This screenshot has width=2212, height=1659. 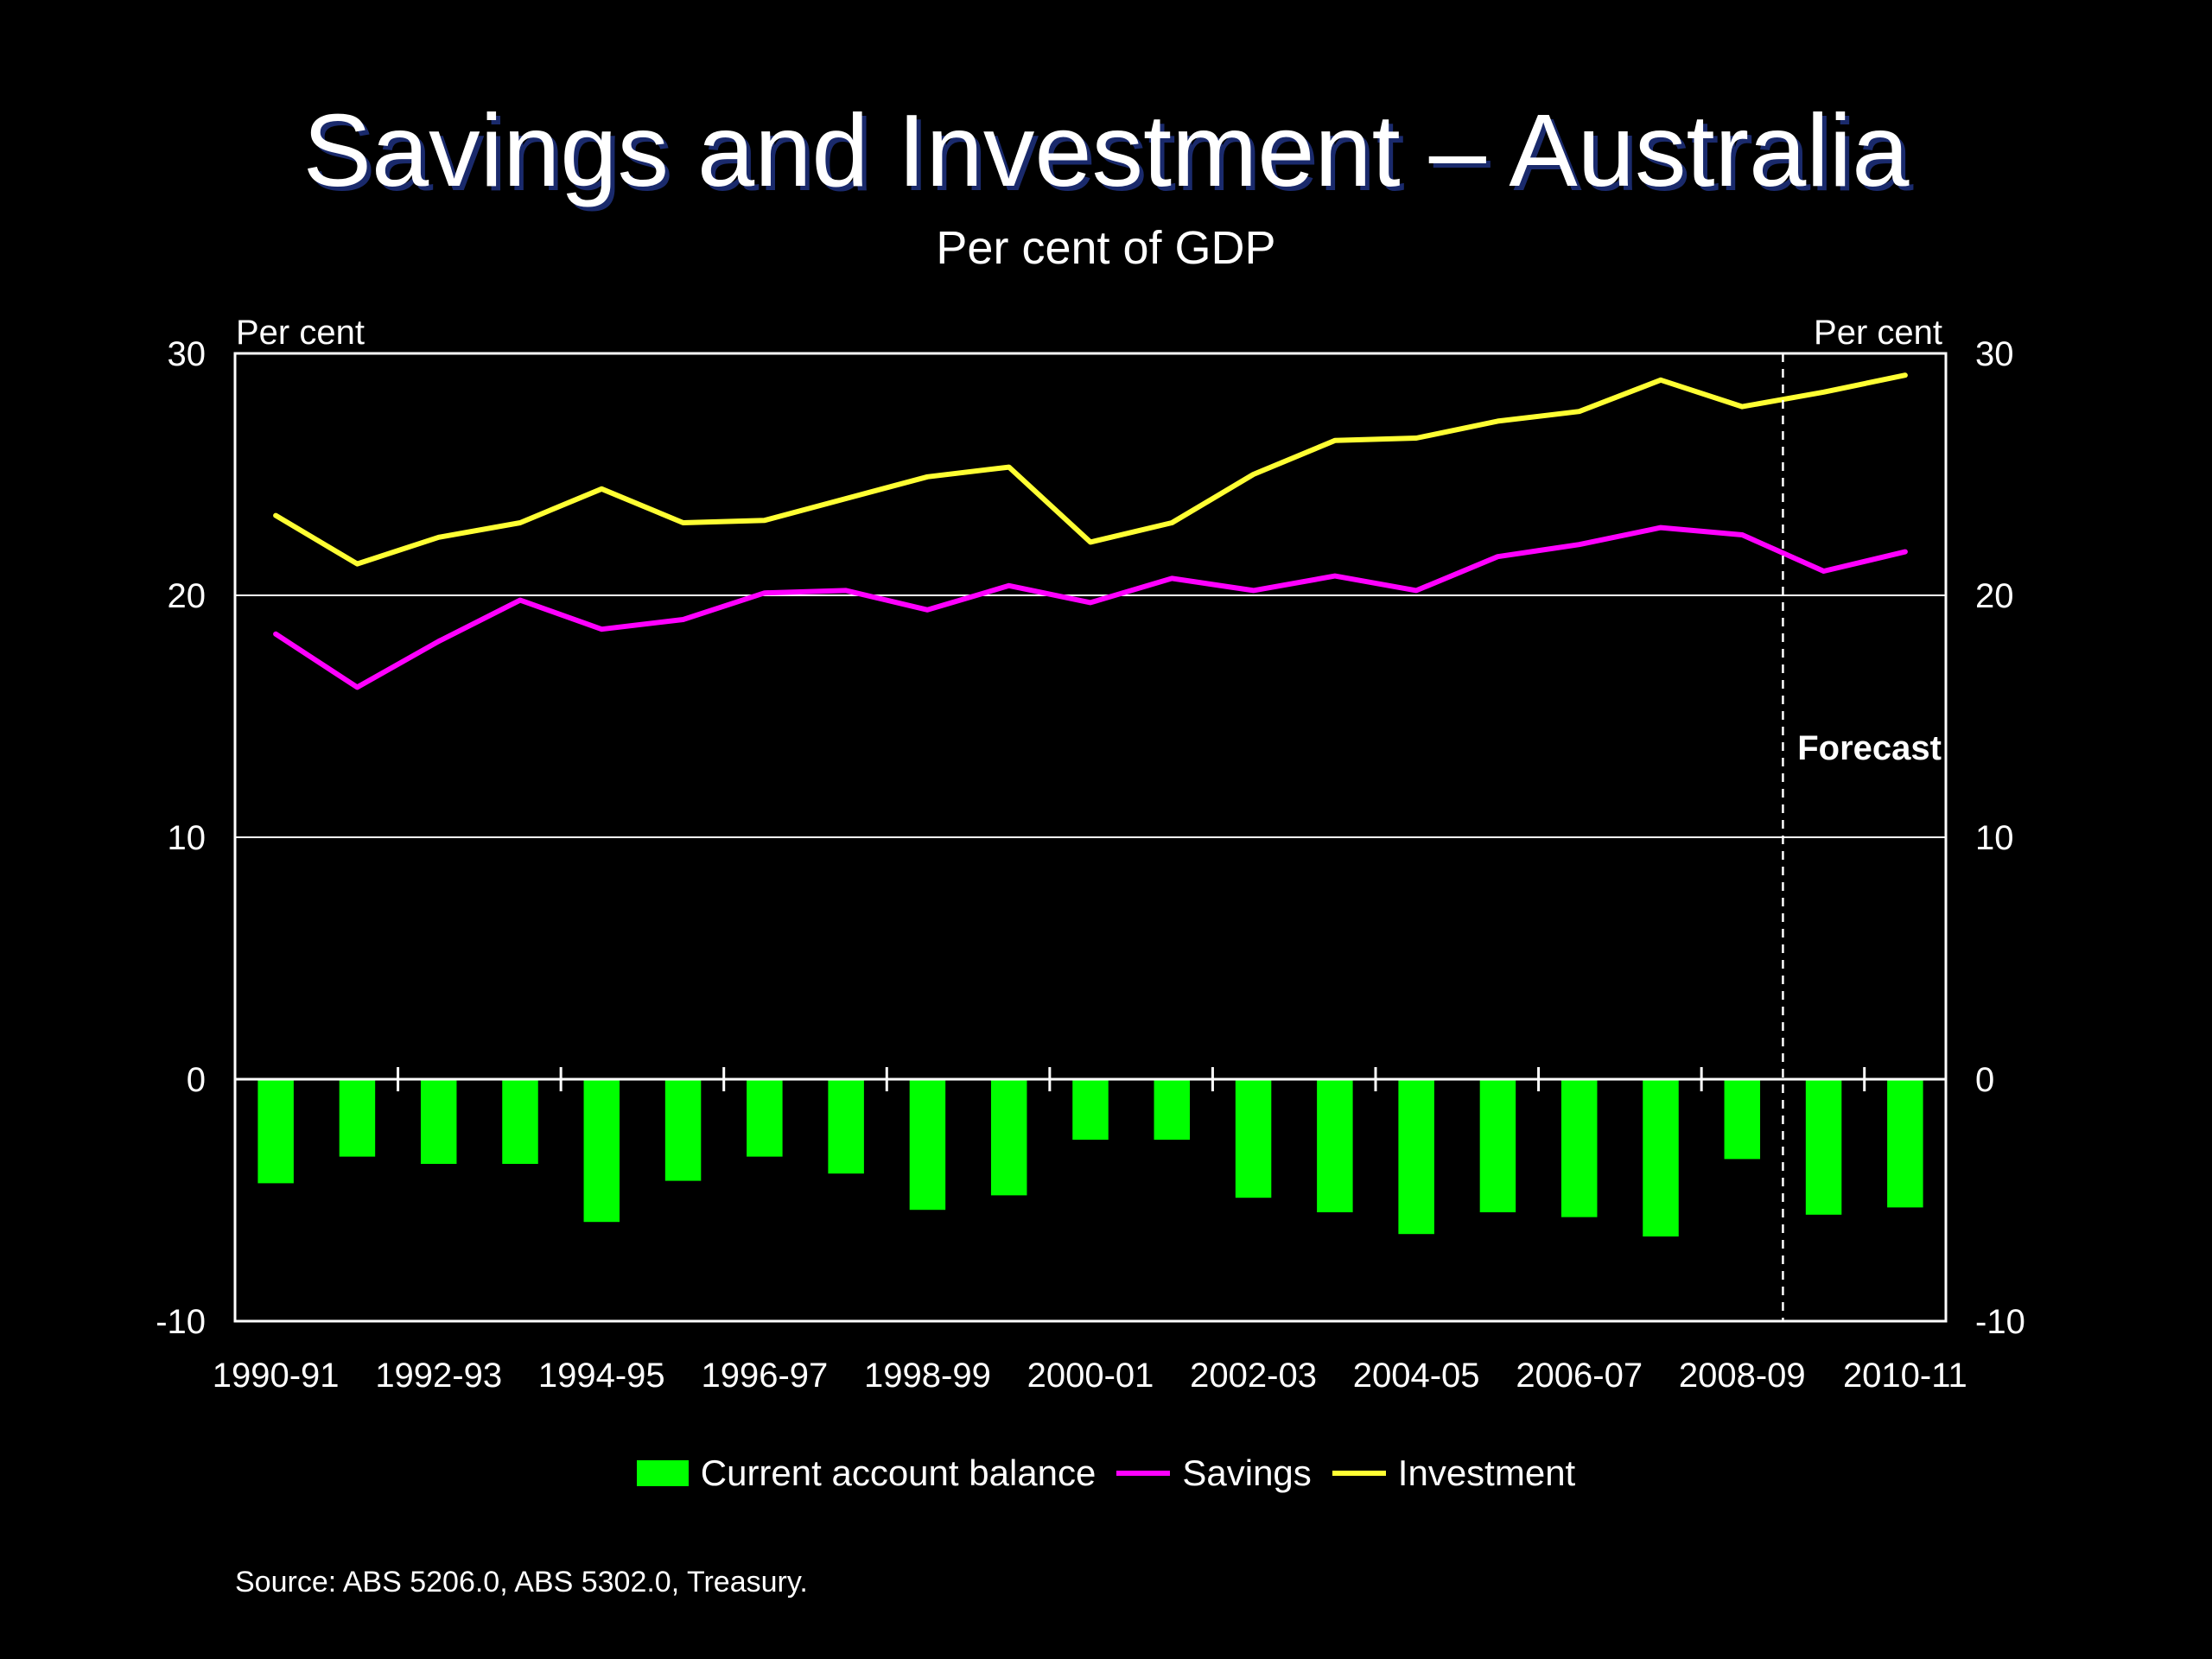 I want to click on lines, so click(x=1090, y=531).